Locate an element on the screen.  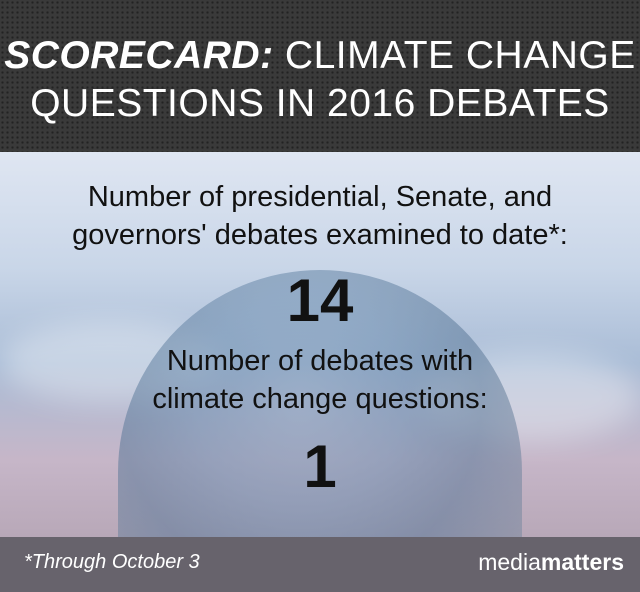
media-matters-logo: mediamatters is located at coordinates (551, 562).